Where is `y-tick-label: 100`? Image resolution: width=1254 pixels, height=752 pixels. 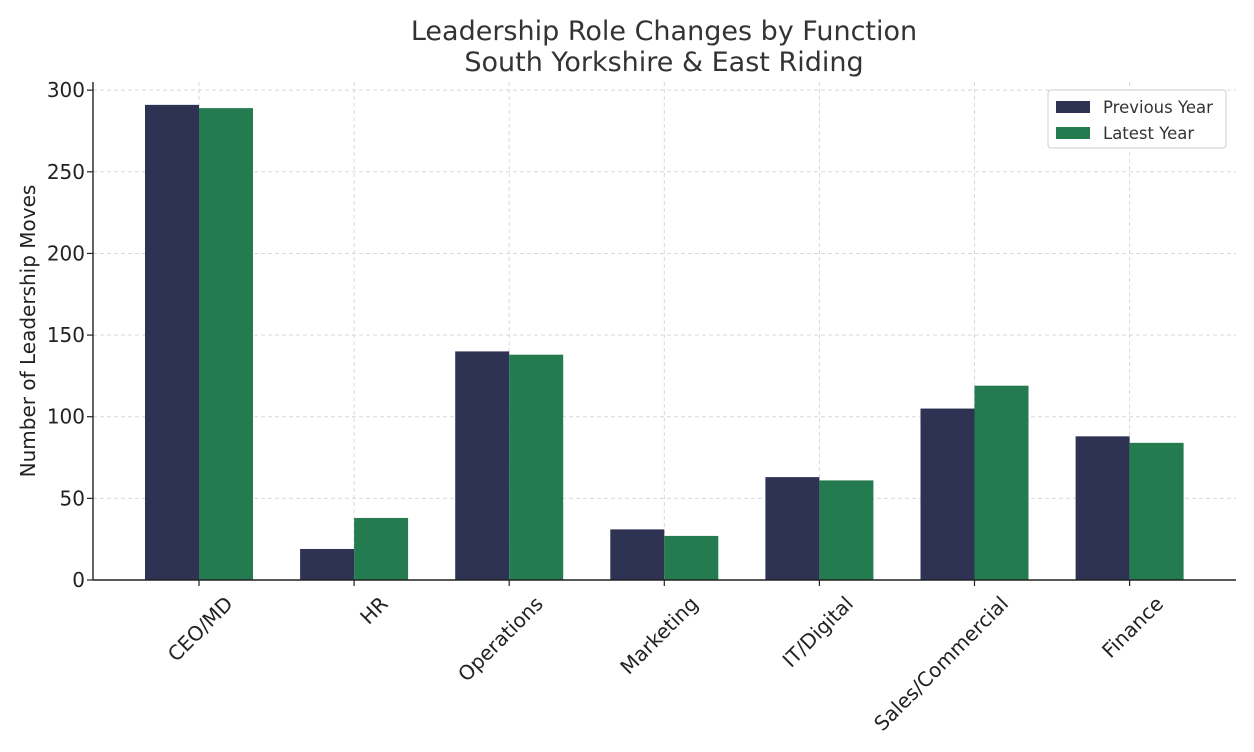 y-tick-label: 100 is located at coordinates (66, 417).